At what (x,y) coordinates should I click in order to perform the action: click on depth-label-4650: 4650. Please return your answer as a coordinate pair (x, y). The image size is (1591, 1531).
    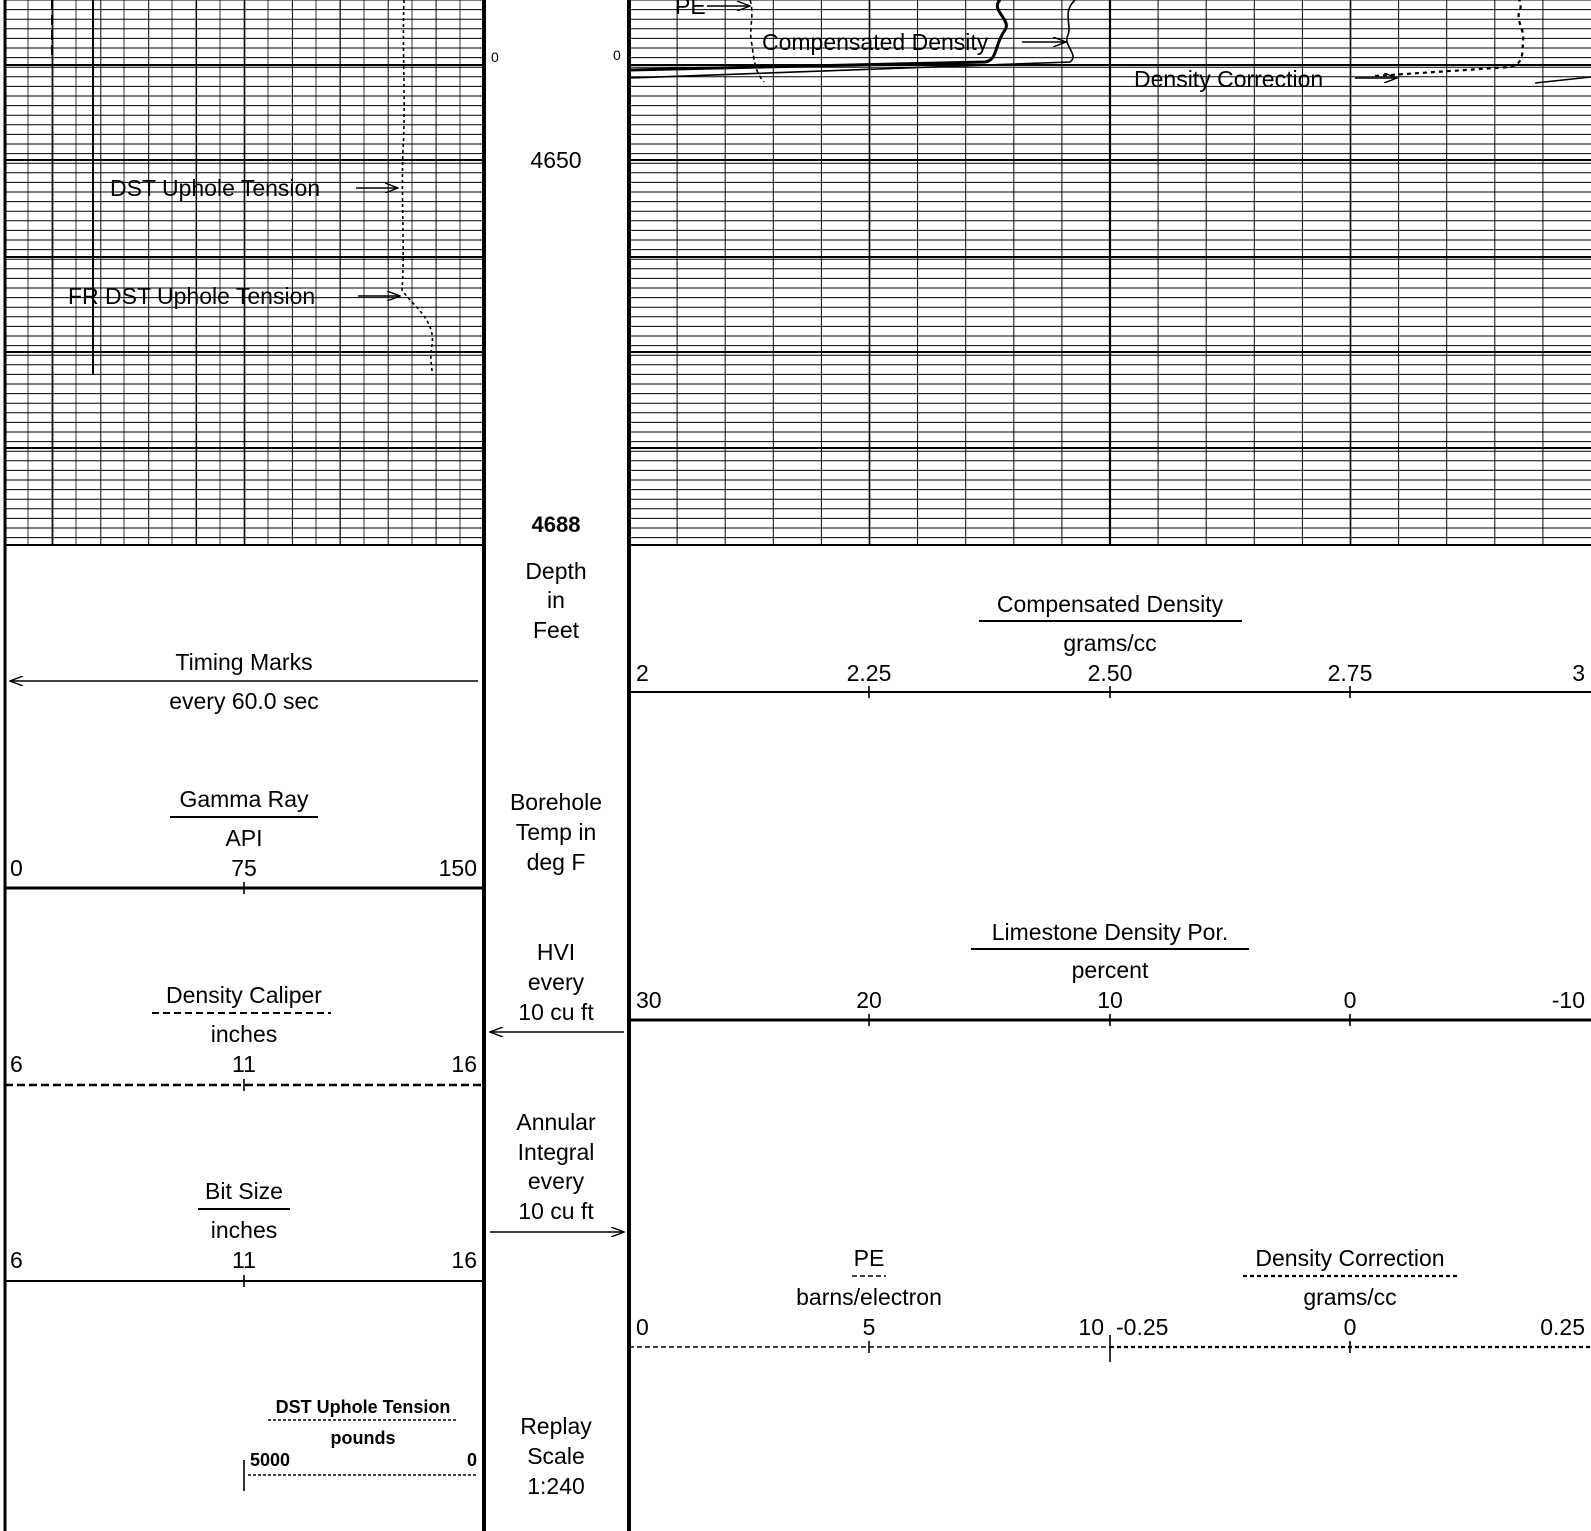
    Looking at the image, I should click on (555, 160).